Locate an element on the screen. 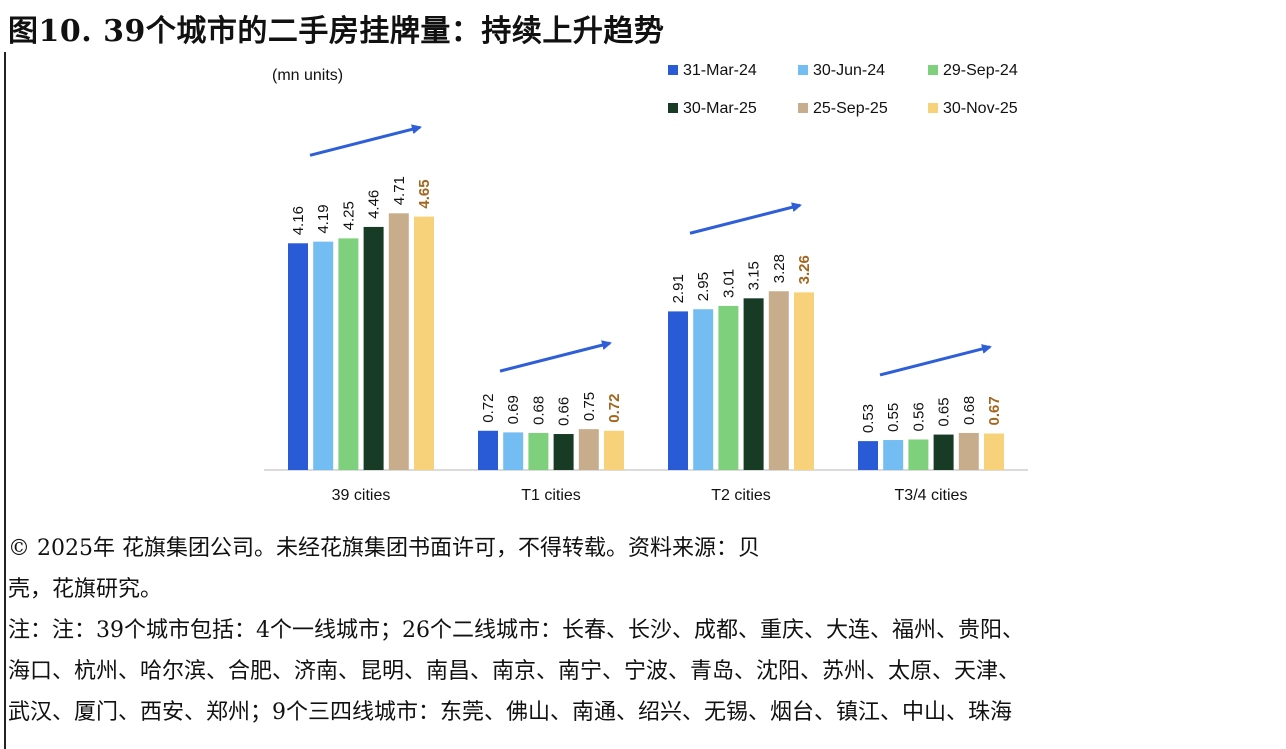 This screenshot has width=1286, height=749. category-label-1: T1 cities is located at coordinates (551, 495).